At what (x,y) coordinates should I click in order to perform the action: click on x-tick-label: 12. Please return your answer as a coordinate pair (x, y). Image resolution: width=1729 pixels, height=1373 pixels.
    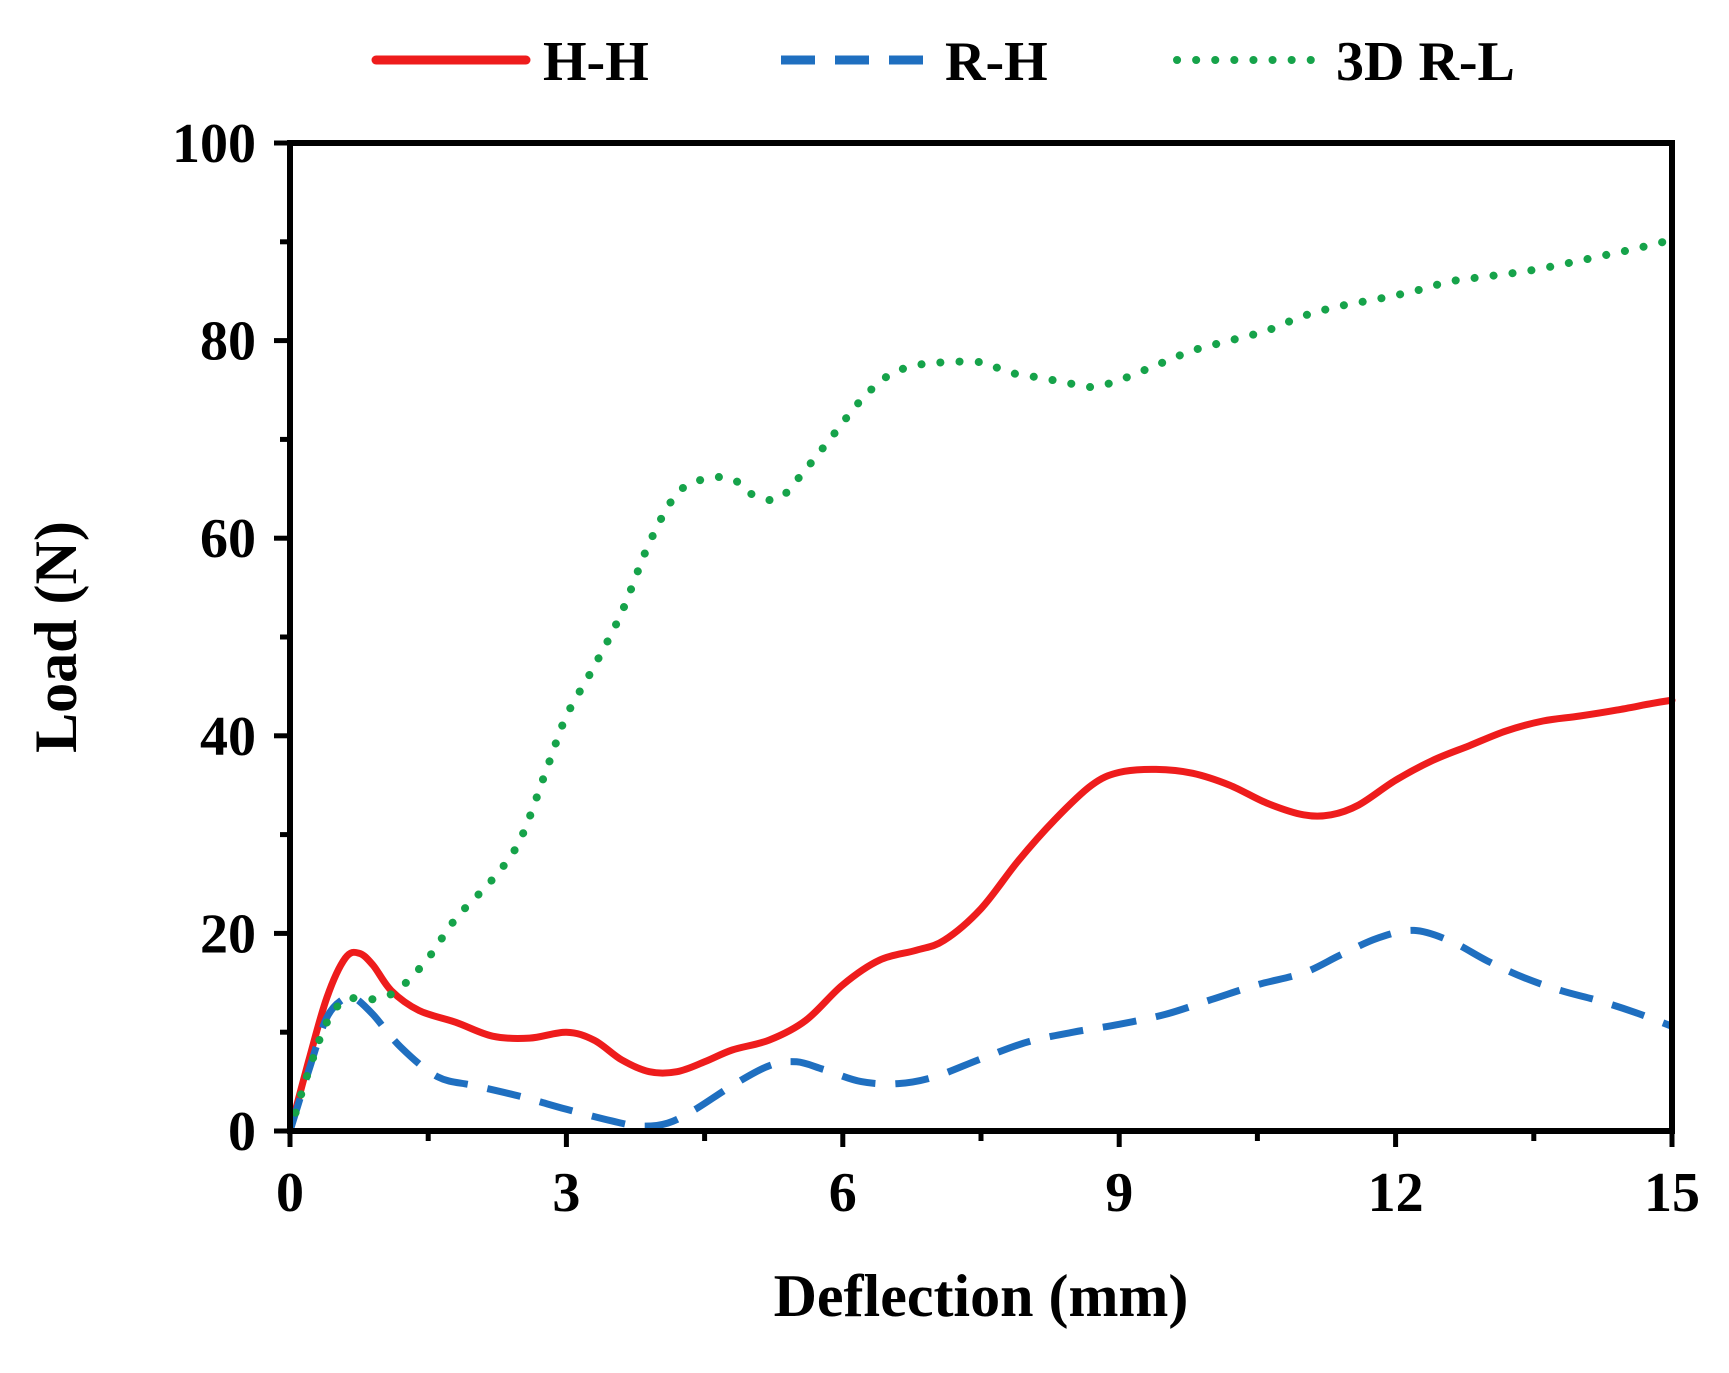
    Looking at the image, I should click on (1396, 1193).